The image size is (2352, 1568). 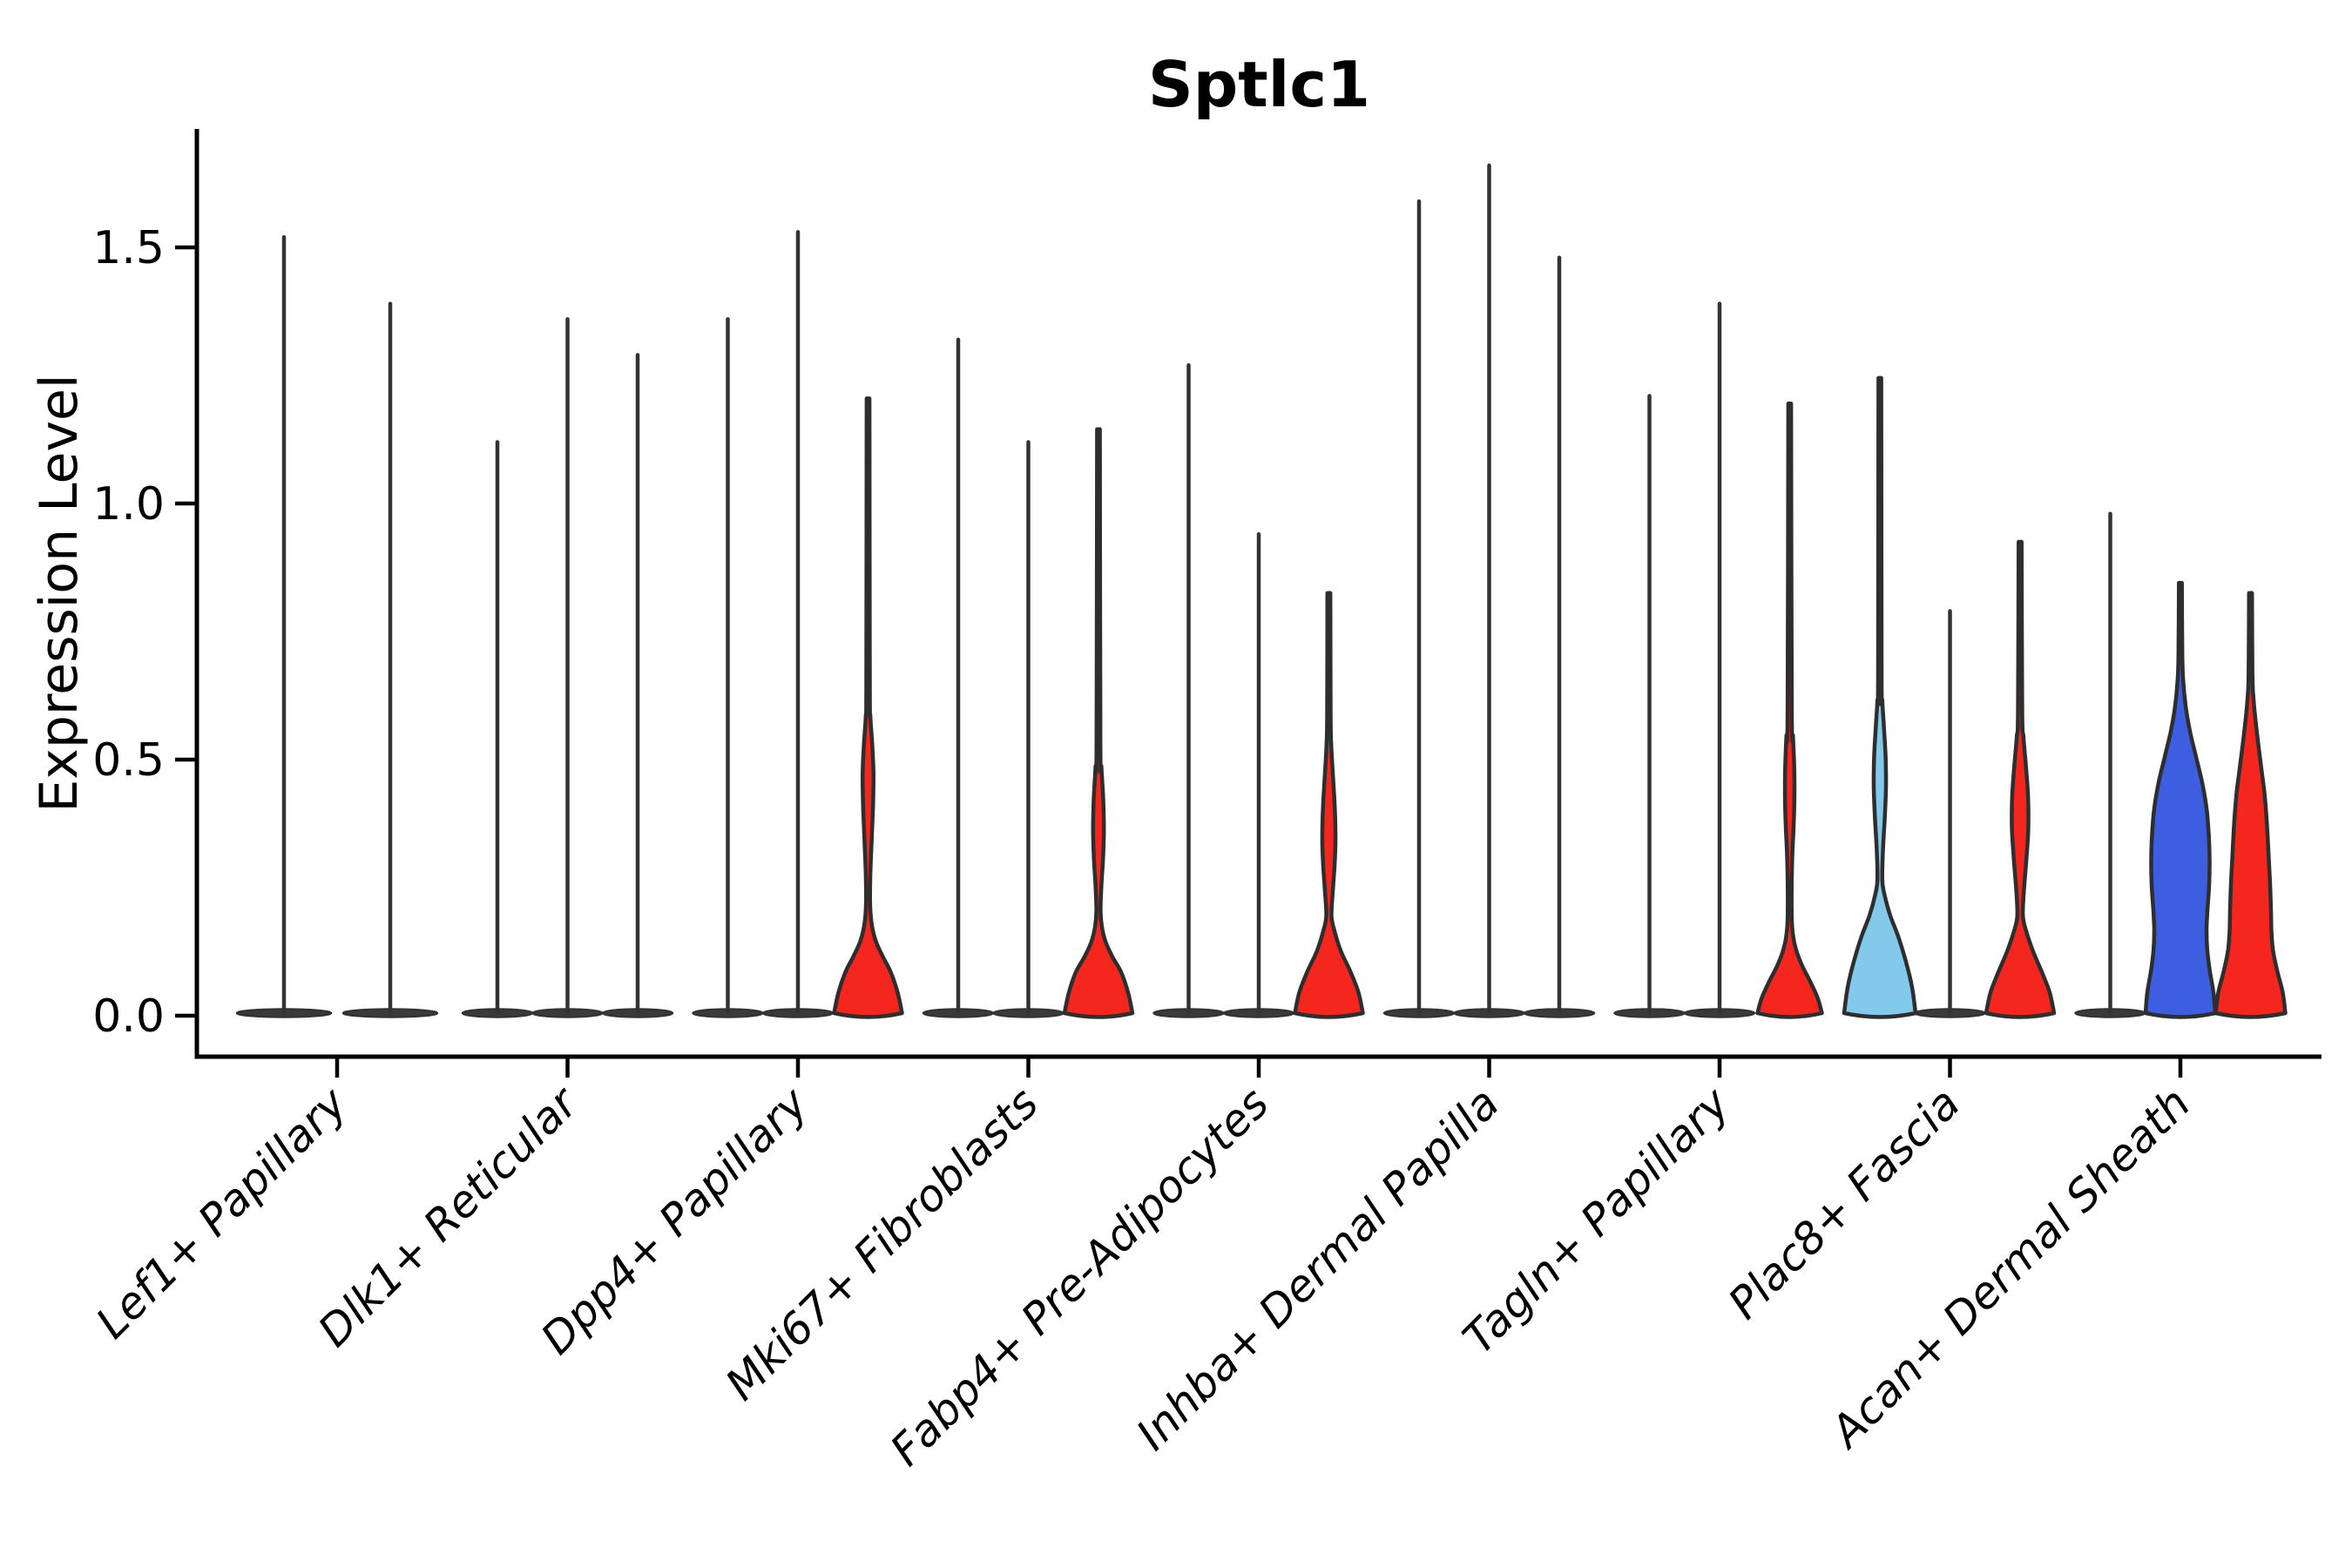 I want to click on x-tick-label: Fabp4+ Pre-Adipocytes, so click(x=1080, y=1277).